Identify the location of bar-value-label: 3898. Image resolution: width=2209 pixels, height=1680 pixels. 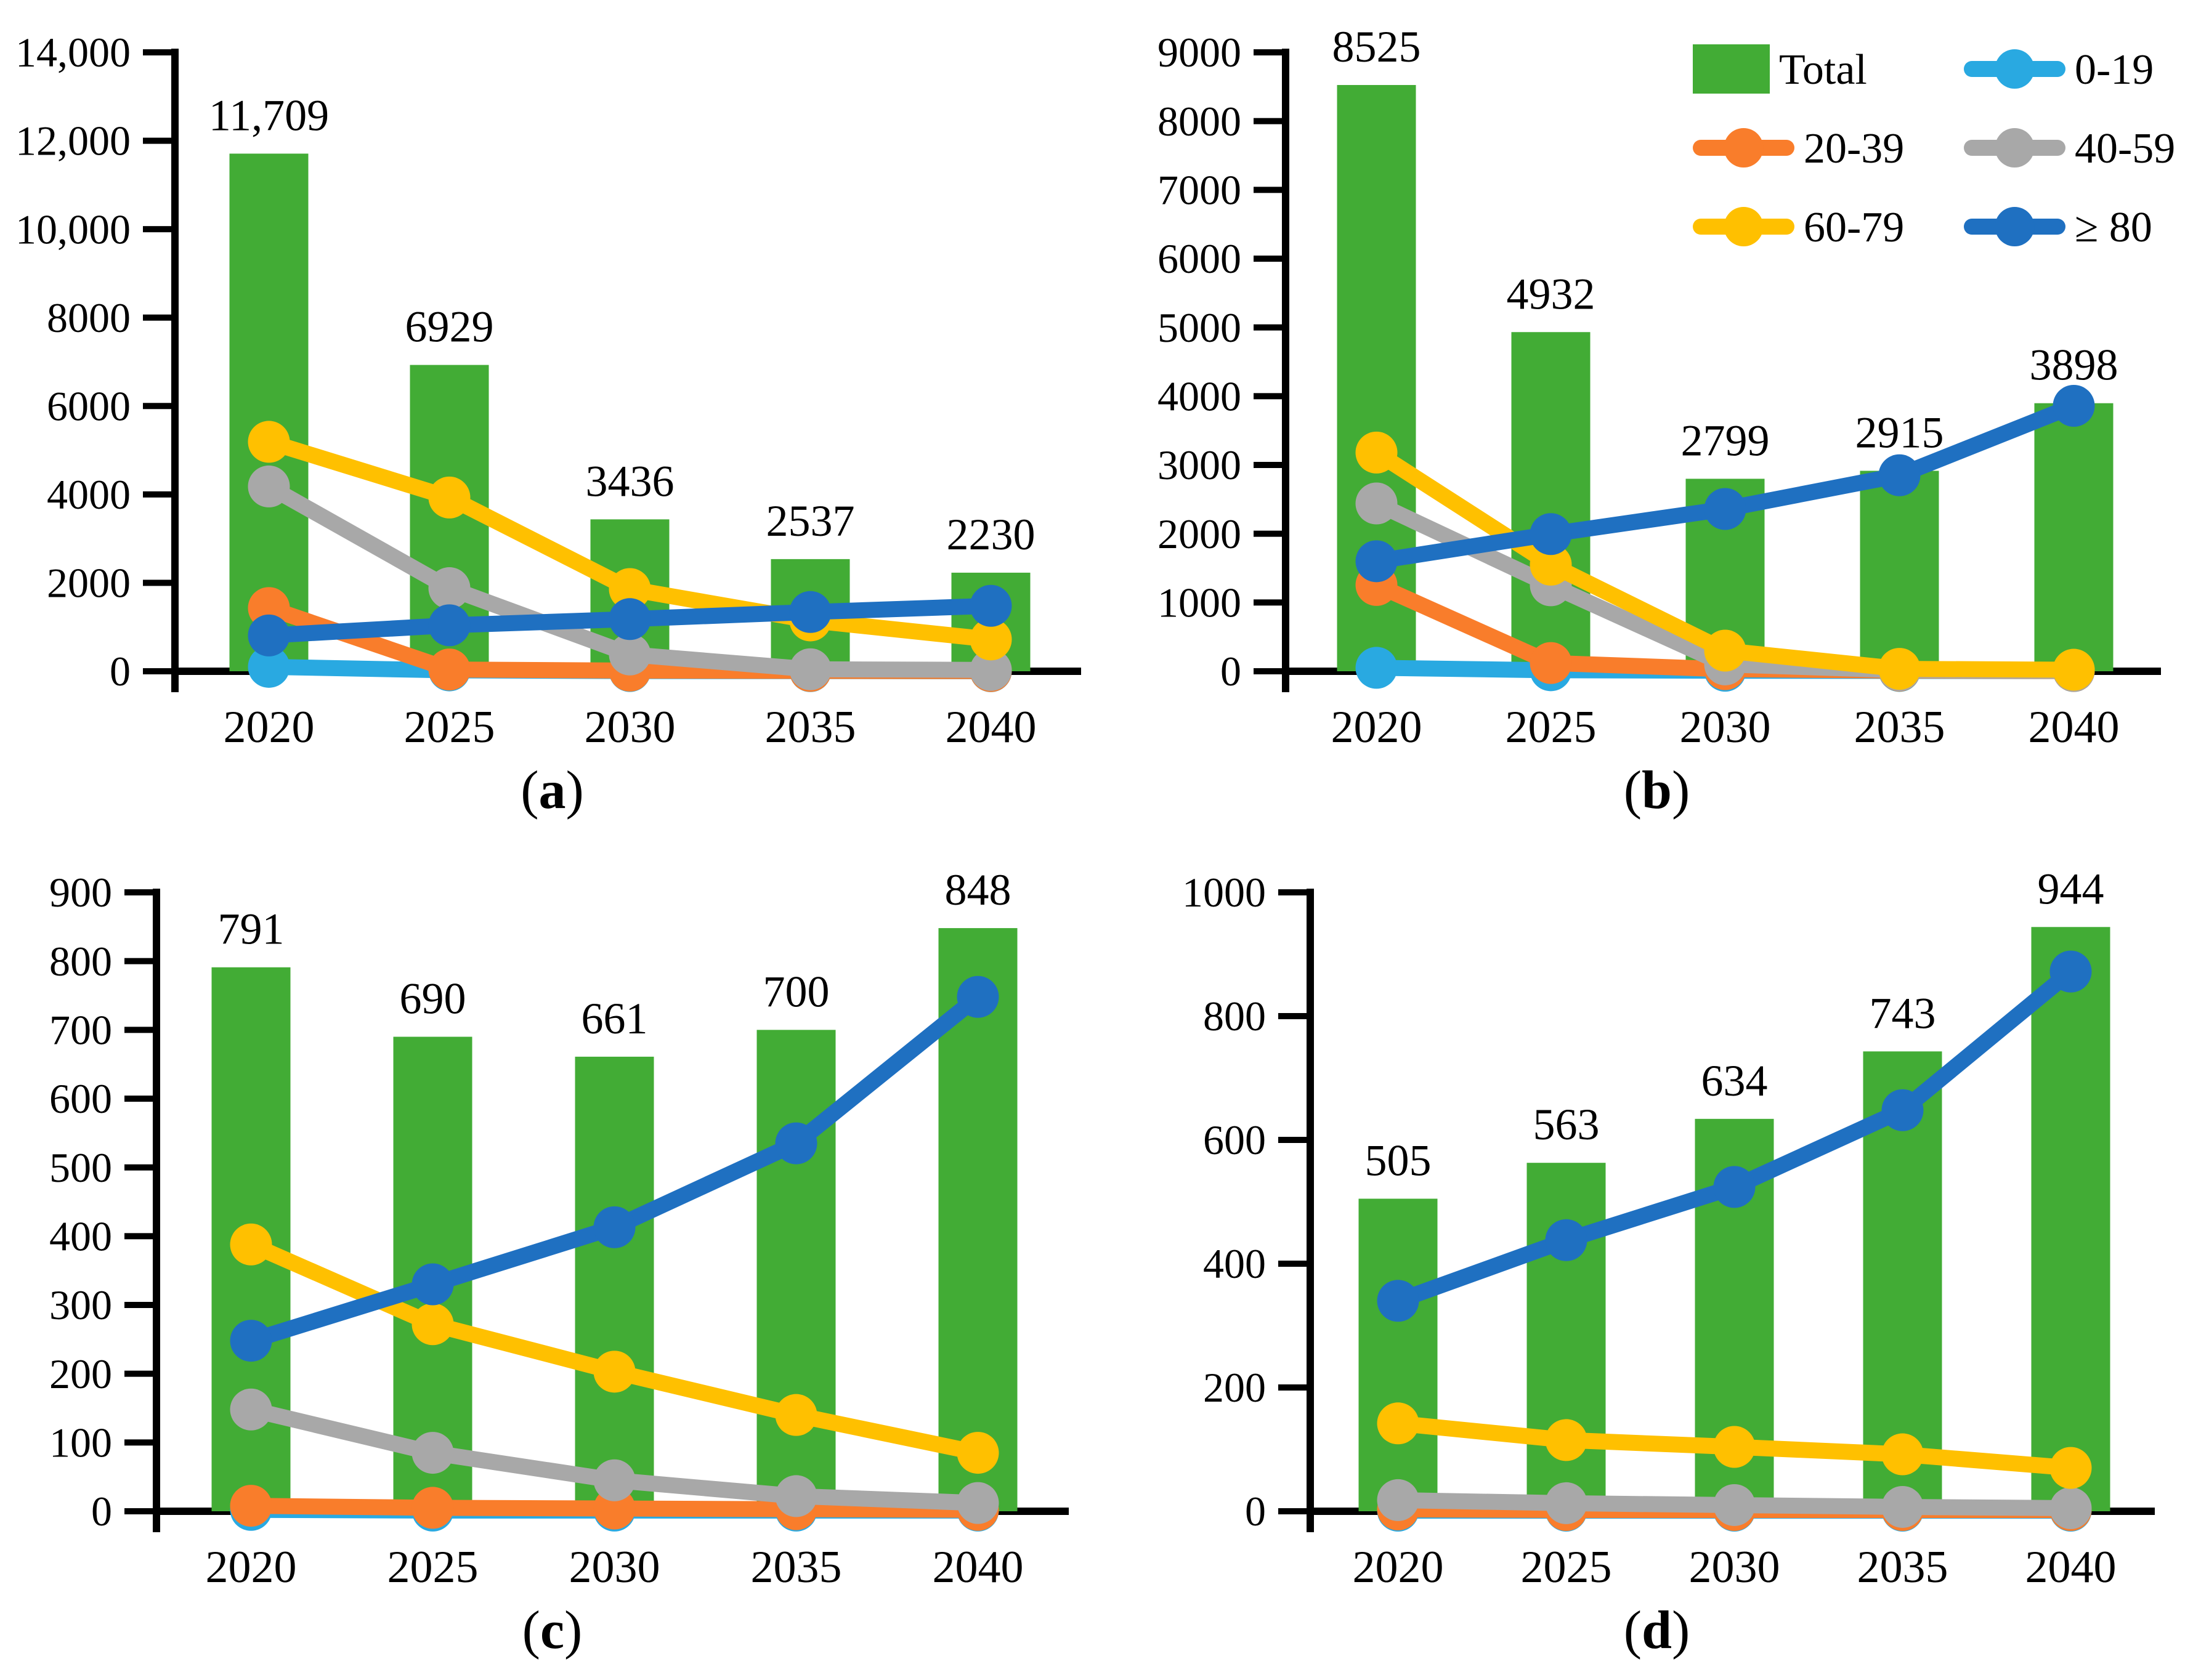
(2074, 365).